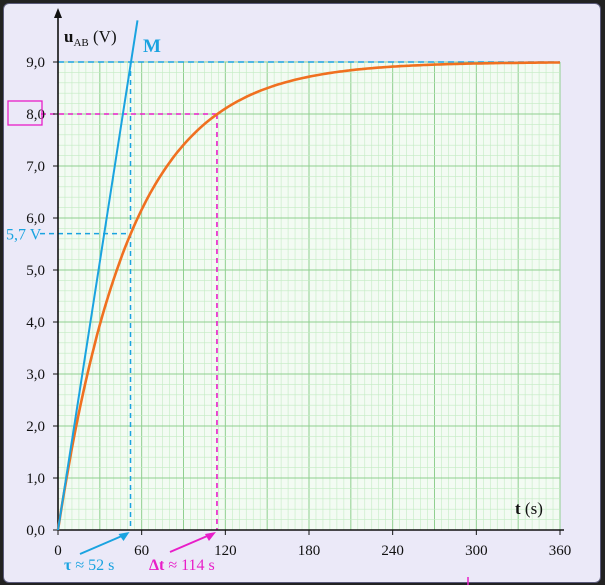 Image resolution: width=605 pixels, height=585 pixels. What do you see at coordinates (35, 375) in the screenshot?
I see `y-tick-label: 3,0` at bounding box center [35, 375].